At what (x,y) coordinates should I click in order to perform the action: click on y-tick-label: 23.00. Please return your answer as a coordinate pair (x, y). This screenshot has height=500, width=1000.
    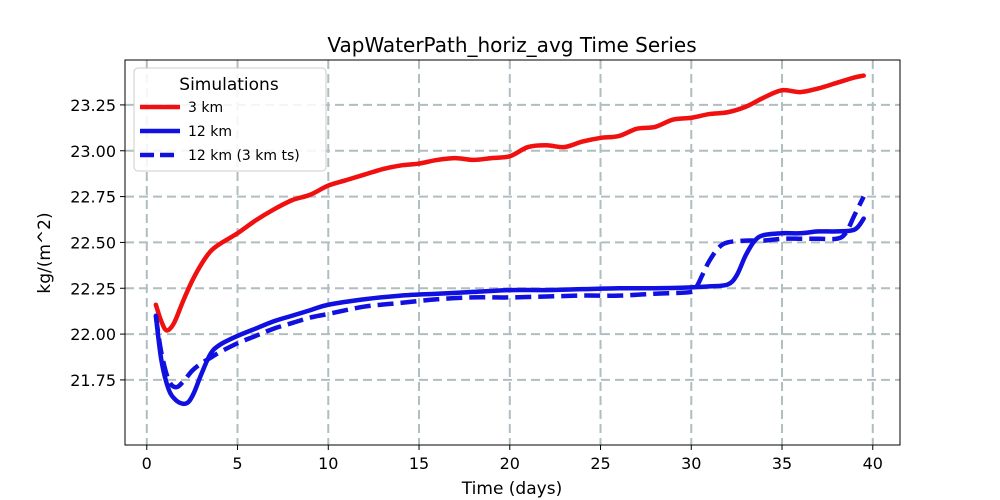
    Looking at the image, I should click on (93, 151).